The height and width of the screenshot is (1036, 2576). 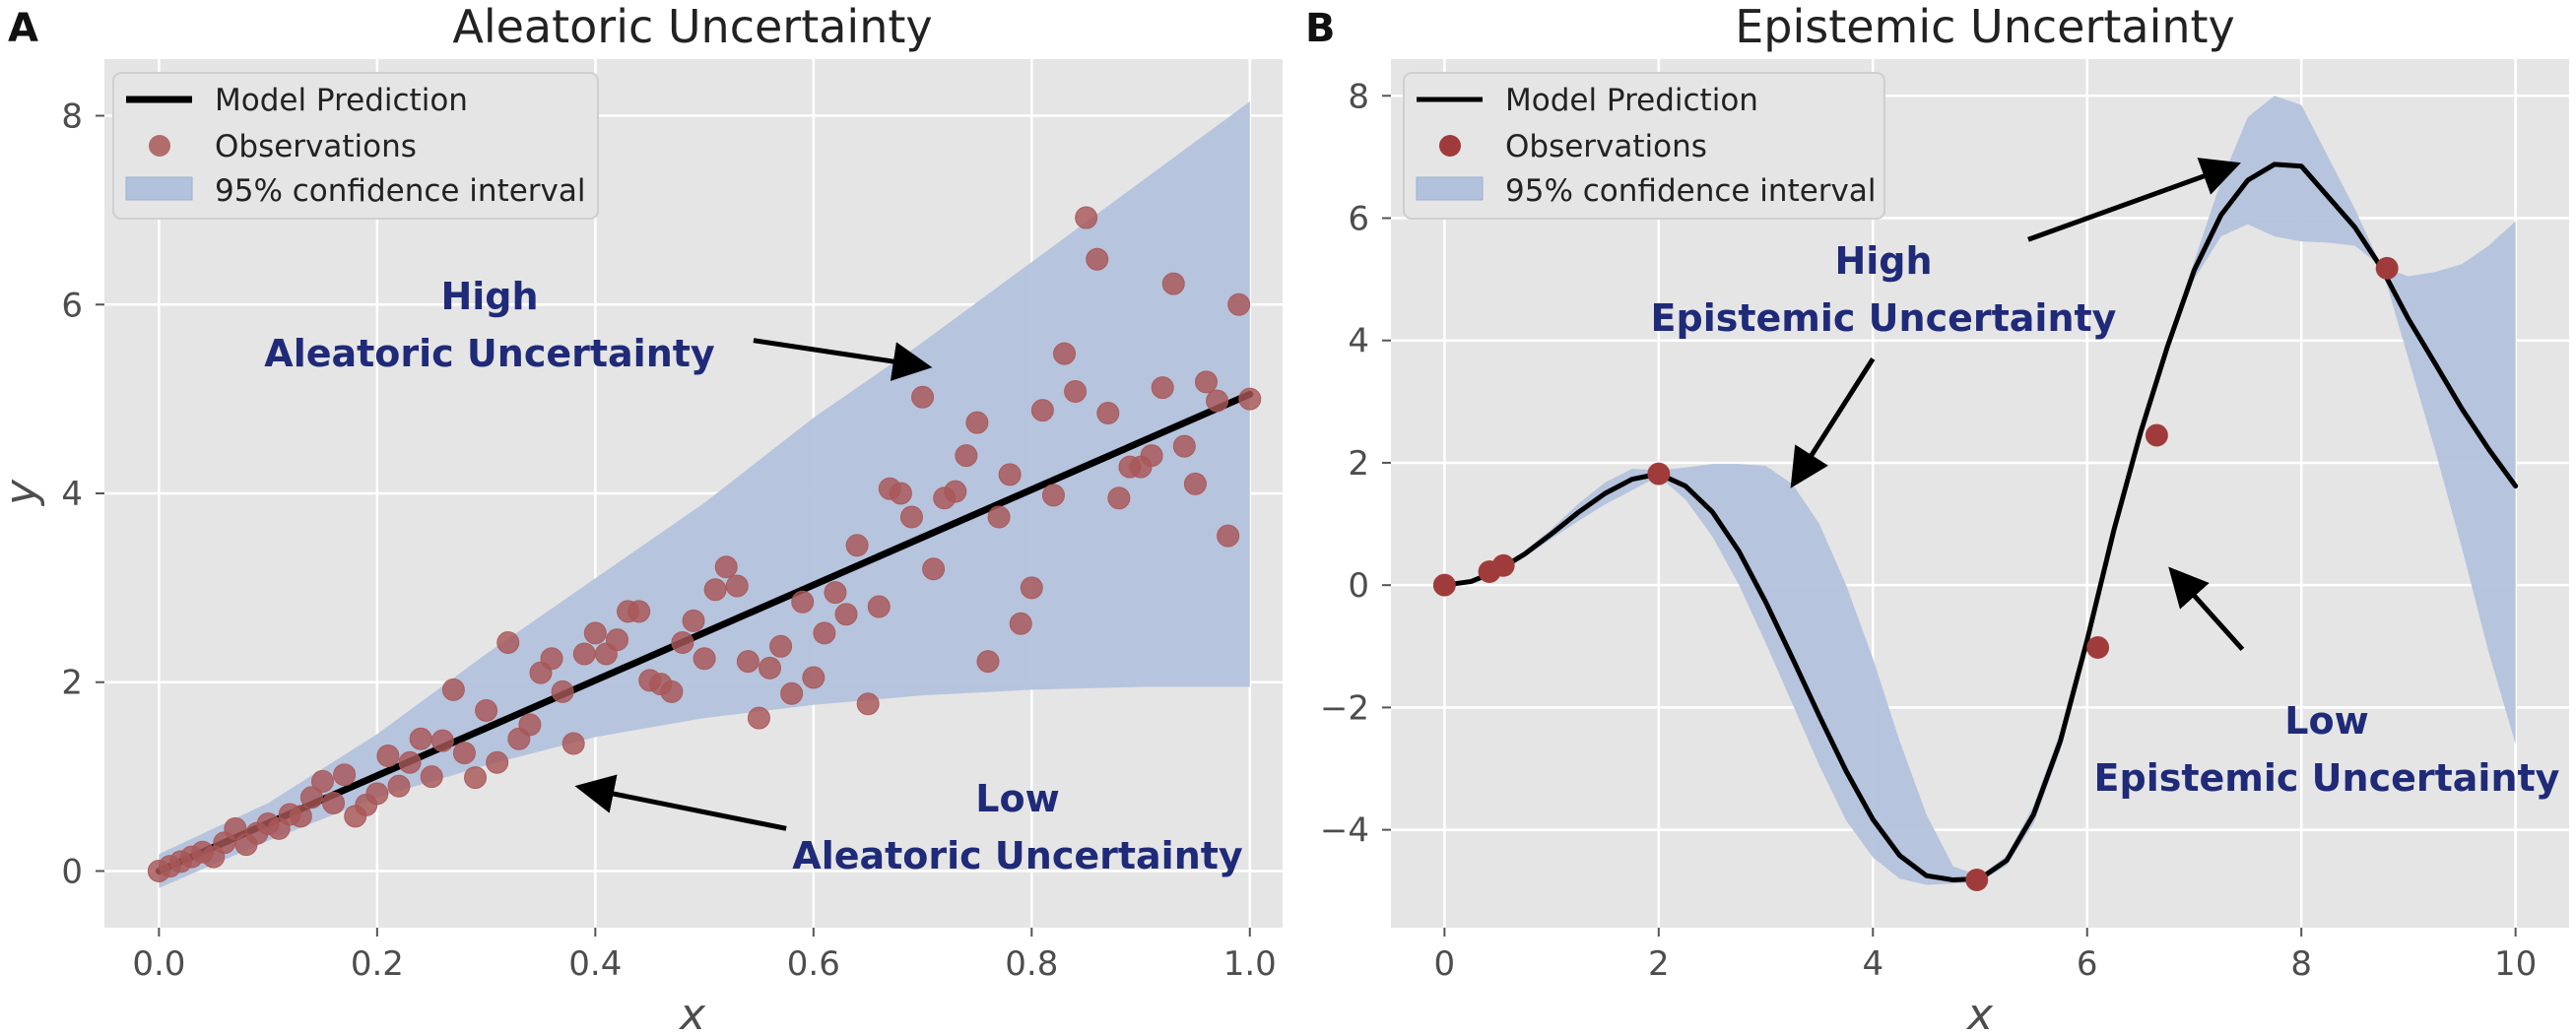 I want to click on x-tick-label-b-2: 4, so click(x=1873, y=964).